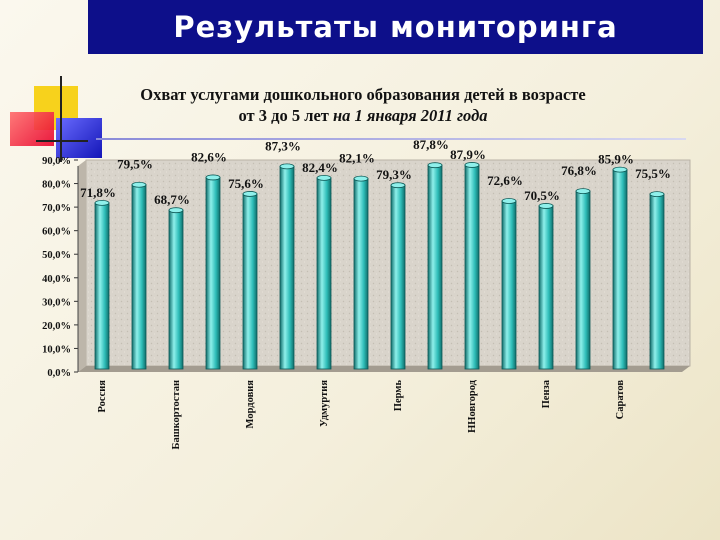 Image resolution: width=720 pixels, height=540 pixels. I want to click on bar-value-label: 72,6%, so click(505, 180).